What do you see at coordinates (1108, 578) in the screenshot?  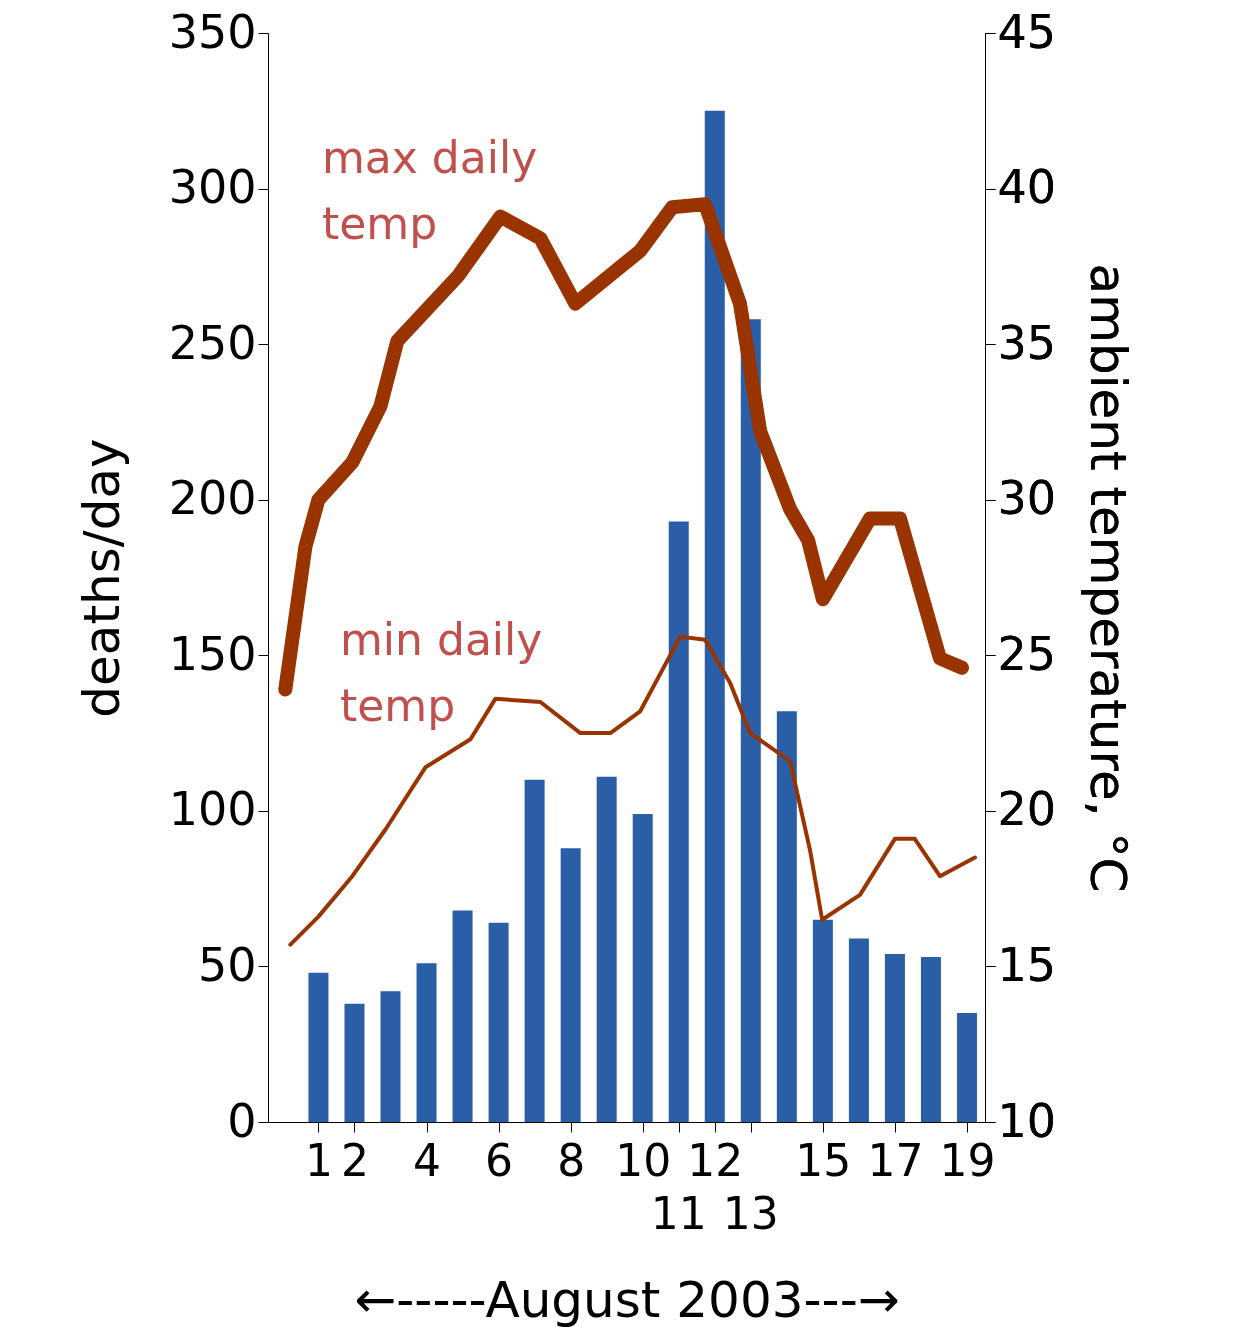 I see `y2-axis-title: ambient temperature, °C` at bounding box center [1108, 578].